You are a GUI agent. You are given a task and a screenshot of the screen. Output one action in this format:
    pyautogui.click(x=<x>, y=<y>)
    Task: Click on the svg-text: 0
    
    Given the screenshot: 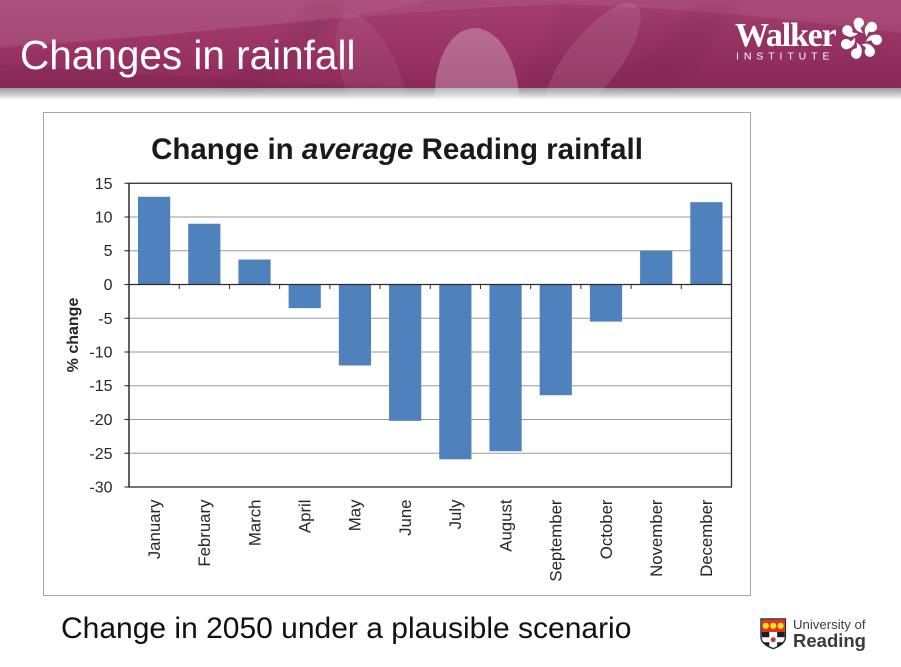 What is the action you would take?
    pyautogui.click(x=108, y=285)
    